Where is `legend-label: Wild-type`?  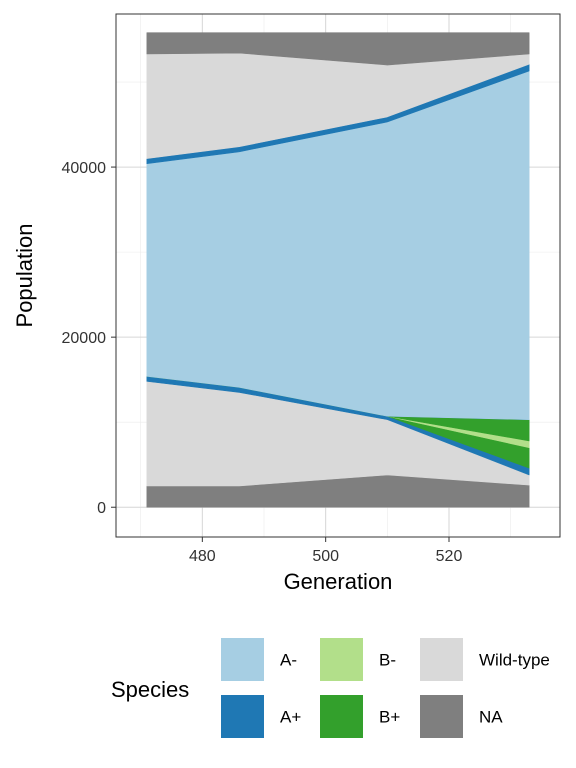
legend-label: Wild-type is located at coordinates (514, 660).